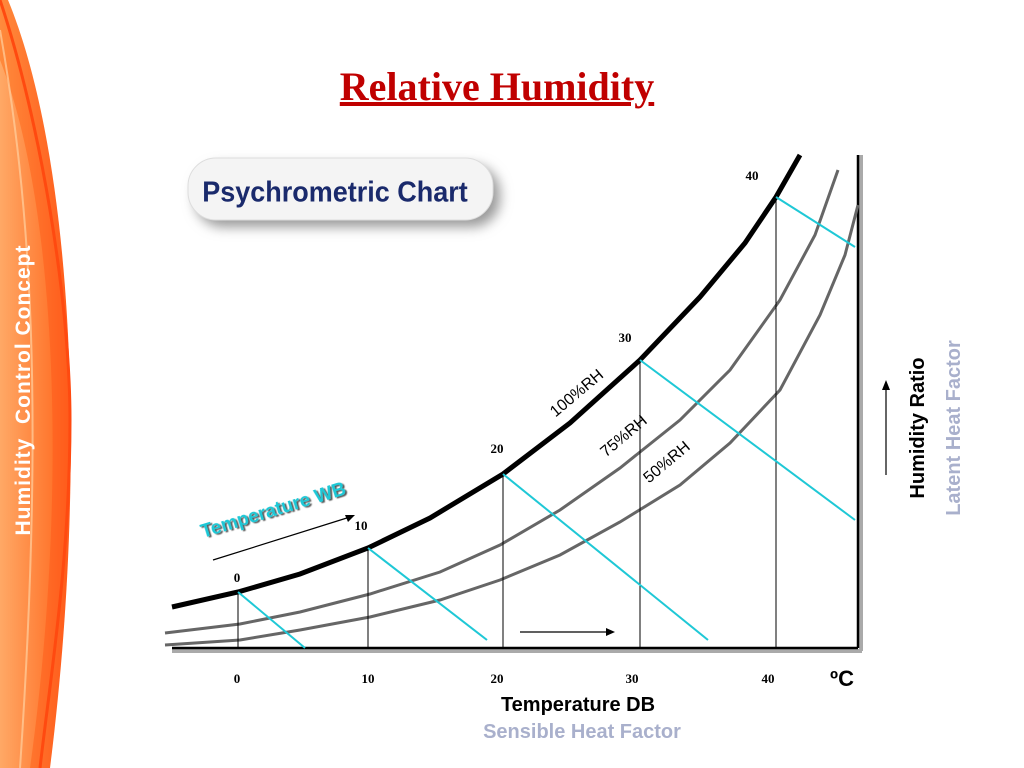 The height and width of the screenshot is (768, 1024). Describe the element at coordinates (918, 427) in the screenshot. I see `hr-label: Humidity Ratio` at that location.